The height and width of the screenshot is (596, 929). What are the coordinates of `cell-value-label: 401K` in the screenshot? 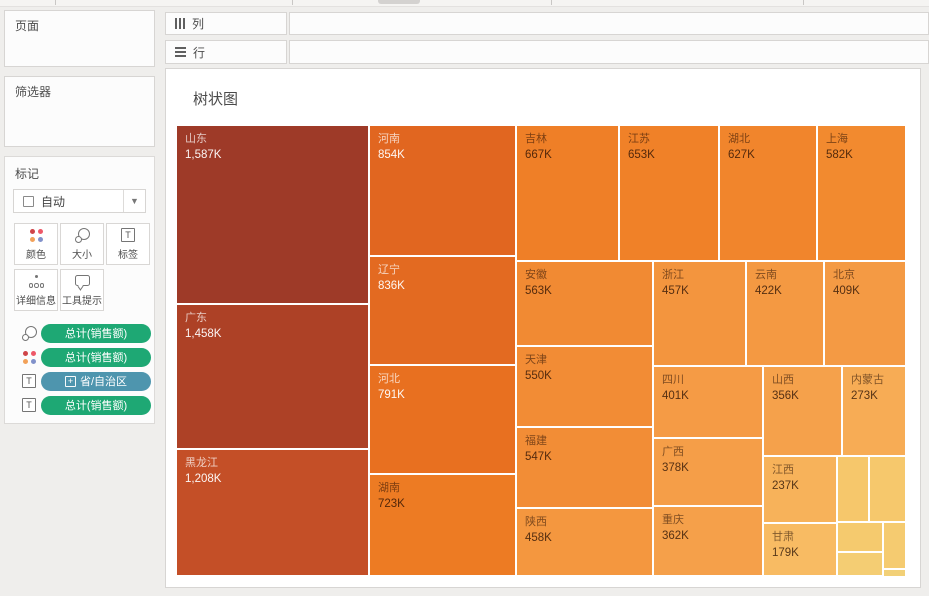 It's located at (675, 396).